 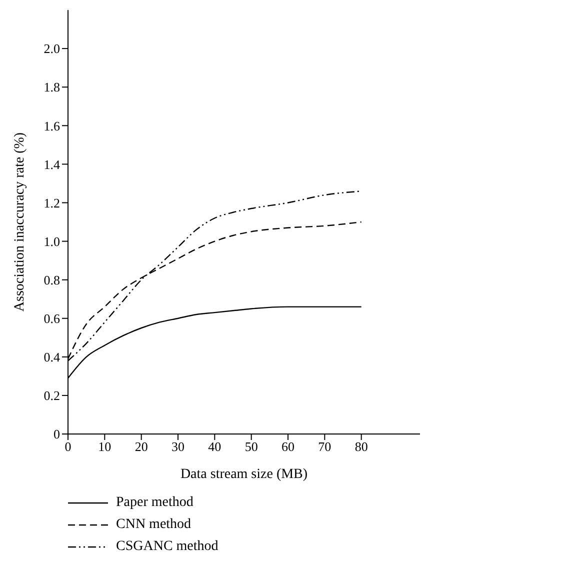 What do you see at coordinates (154, 525) in the screenshot?
I see `legend-label: CNN method` at bounding box center [154, 525].